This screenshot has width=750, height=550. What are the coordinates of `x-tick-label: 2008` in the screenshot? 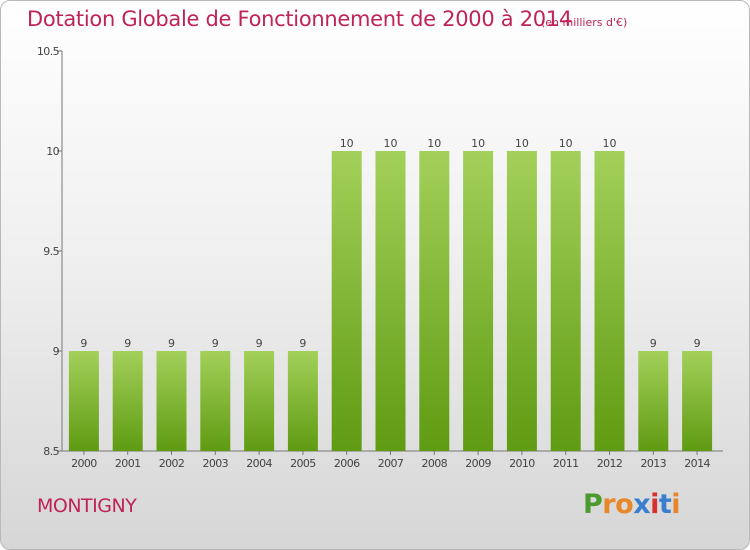 It's located at (434, 463).